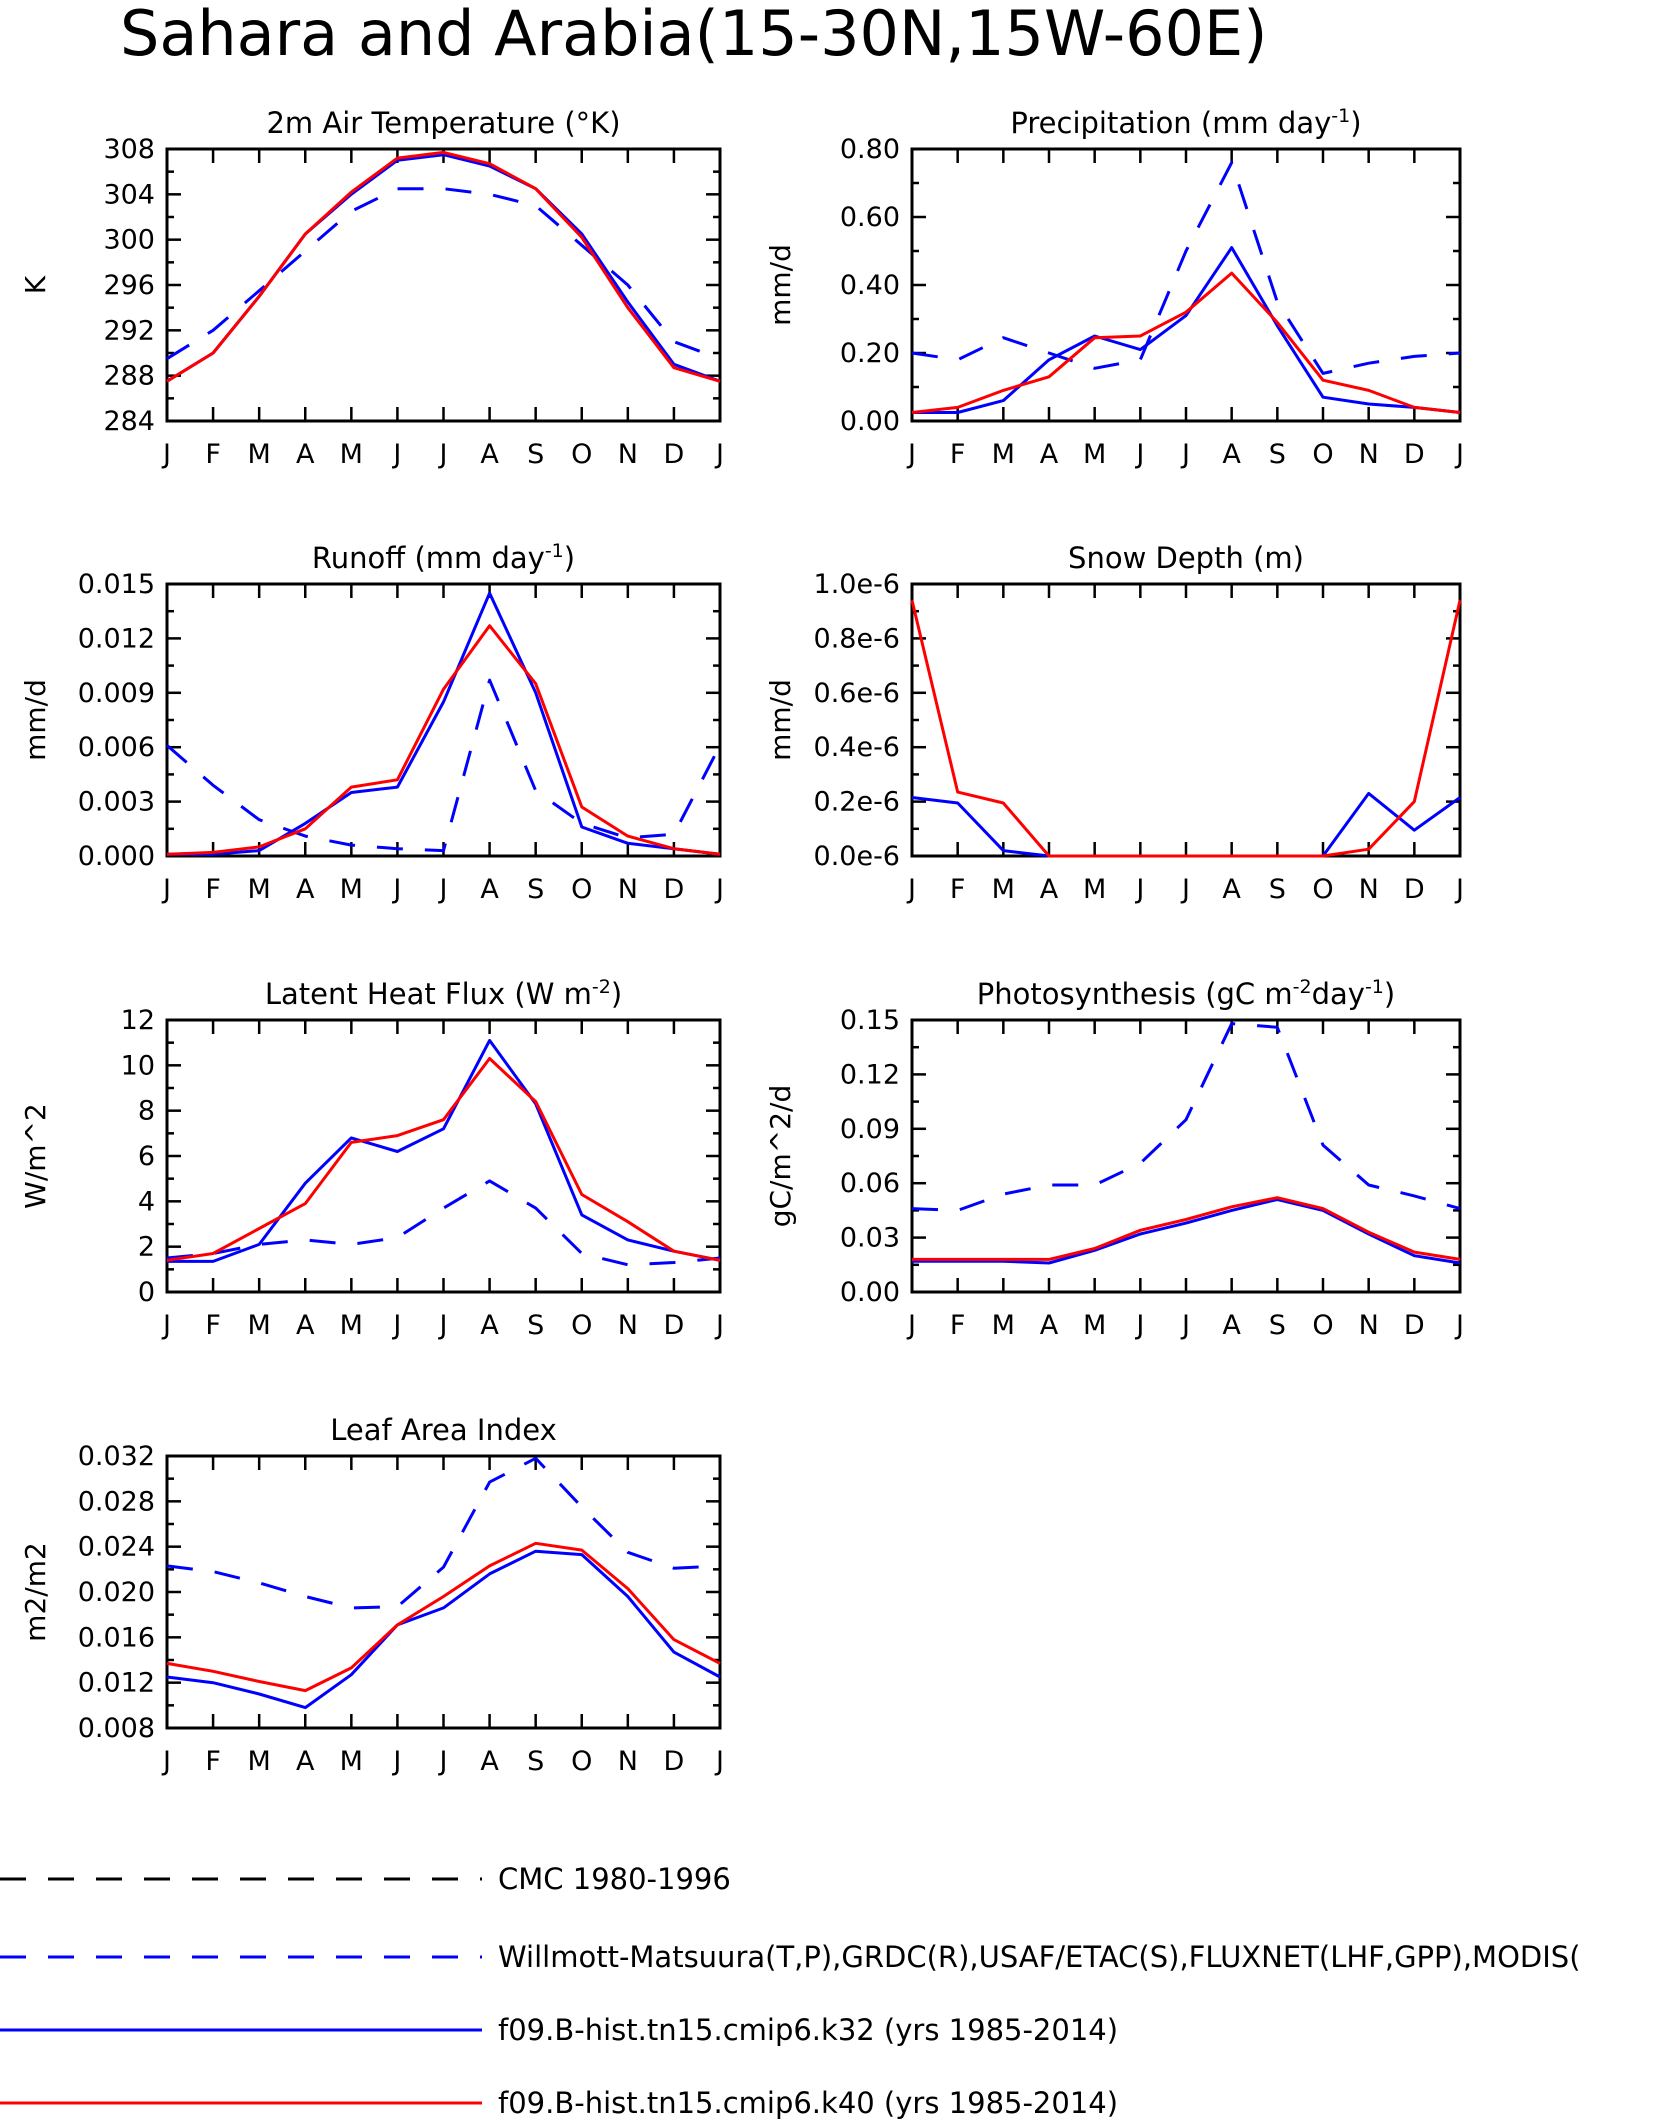  What do you see at coordinates (116, 693) in the screenshot?
I see `y-tick-label: 0.009` at bounding box center [116, 693].